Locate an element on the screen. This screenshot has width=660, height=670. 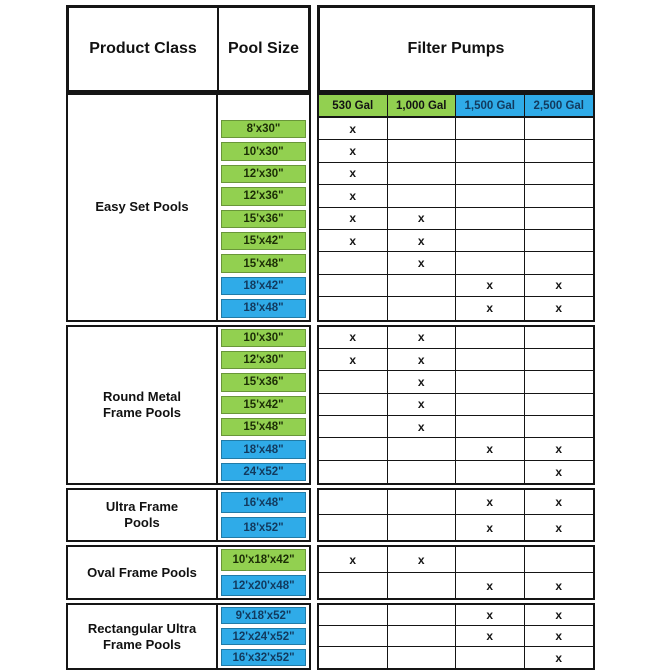
product-class-cell: Oval Frame Pools is located at coordinates (143, 573).